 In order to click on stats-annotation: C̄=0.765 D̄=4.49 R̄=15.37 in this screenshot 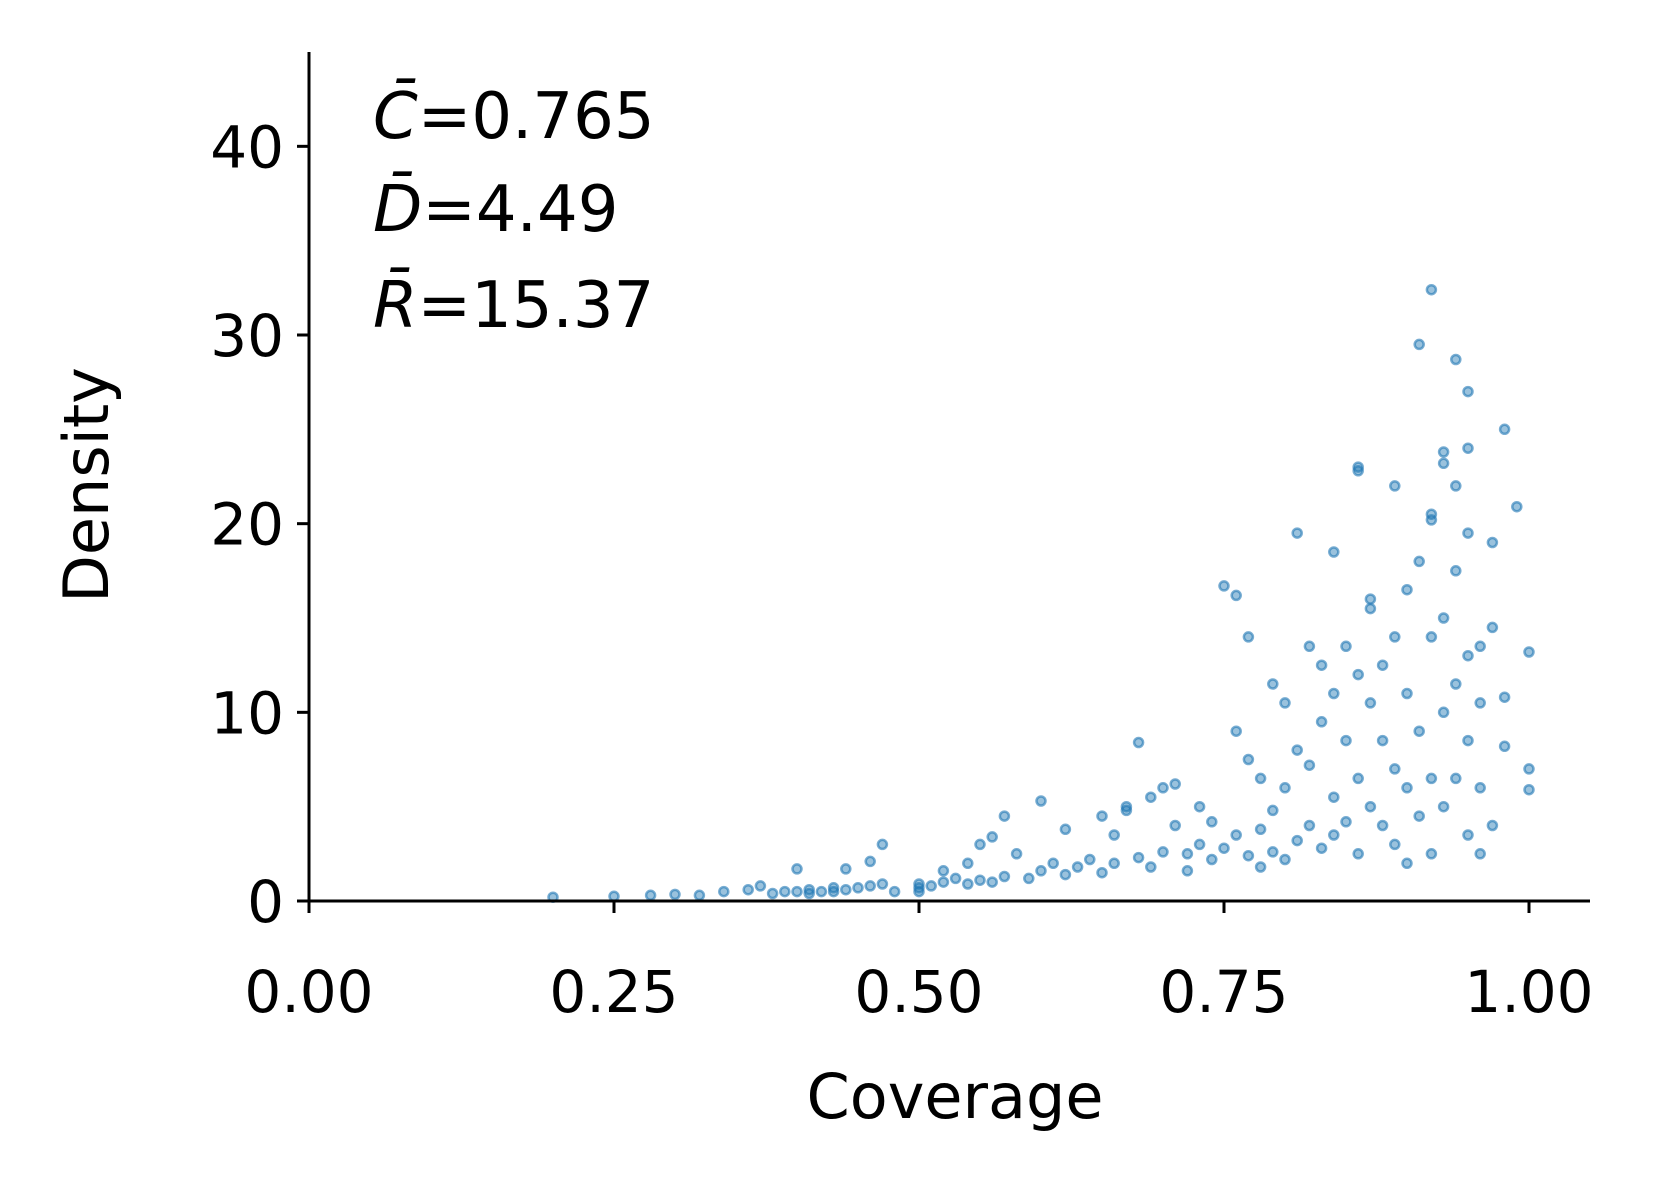, I will do `click(514, 210)`.